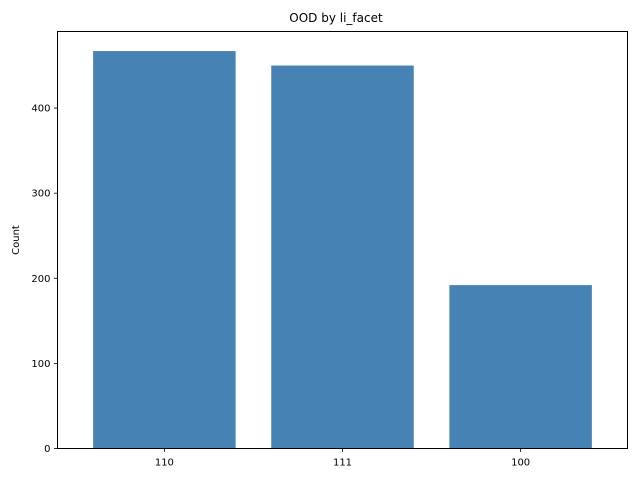 The image size is (640, 480). Describe the element at coordinates (47, 449) in the screenshot. I see `y-tick-label-0: 0` at that location.